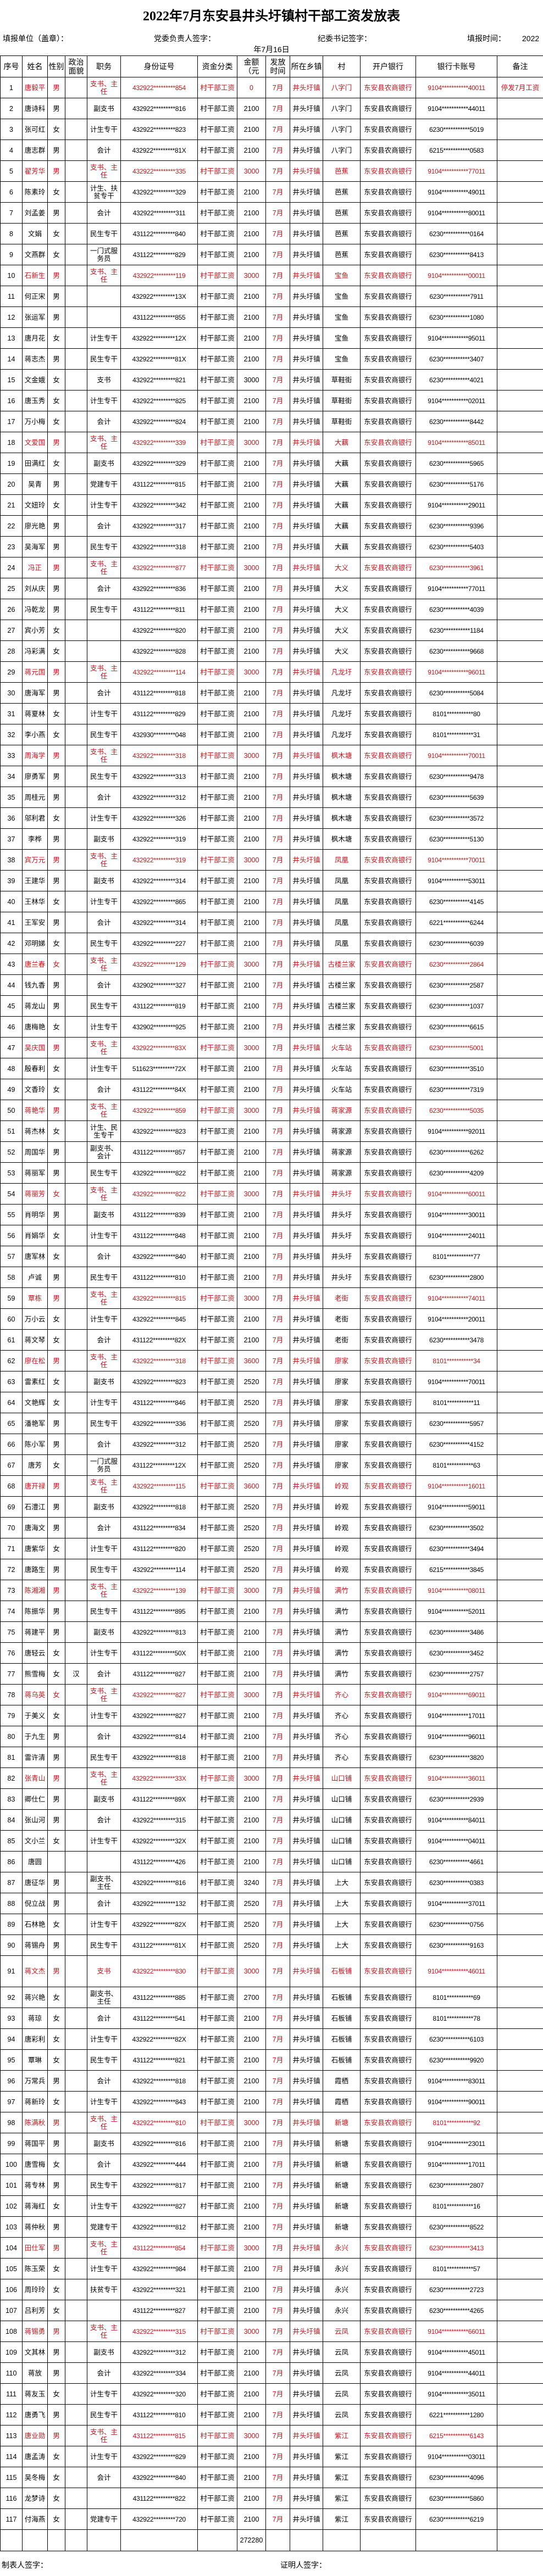 This screenshot has height=2576, width=543. I want to click on cell-village: 凤凰, so click(342, 943).